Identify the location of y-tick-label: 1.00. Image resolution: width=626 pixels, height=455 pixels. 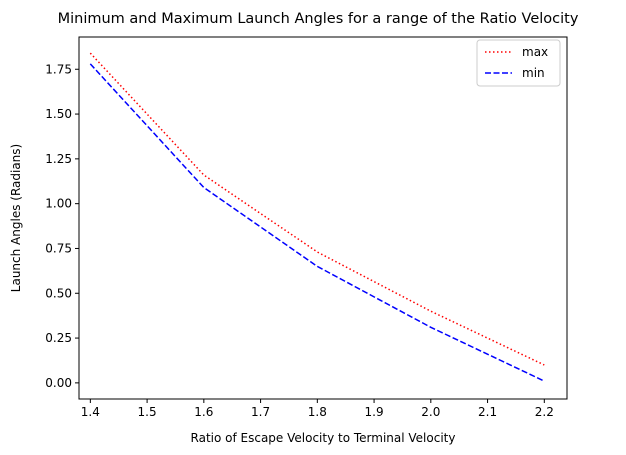
(58, 204).